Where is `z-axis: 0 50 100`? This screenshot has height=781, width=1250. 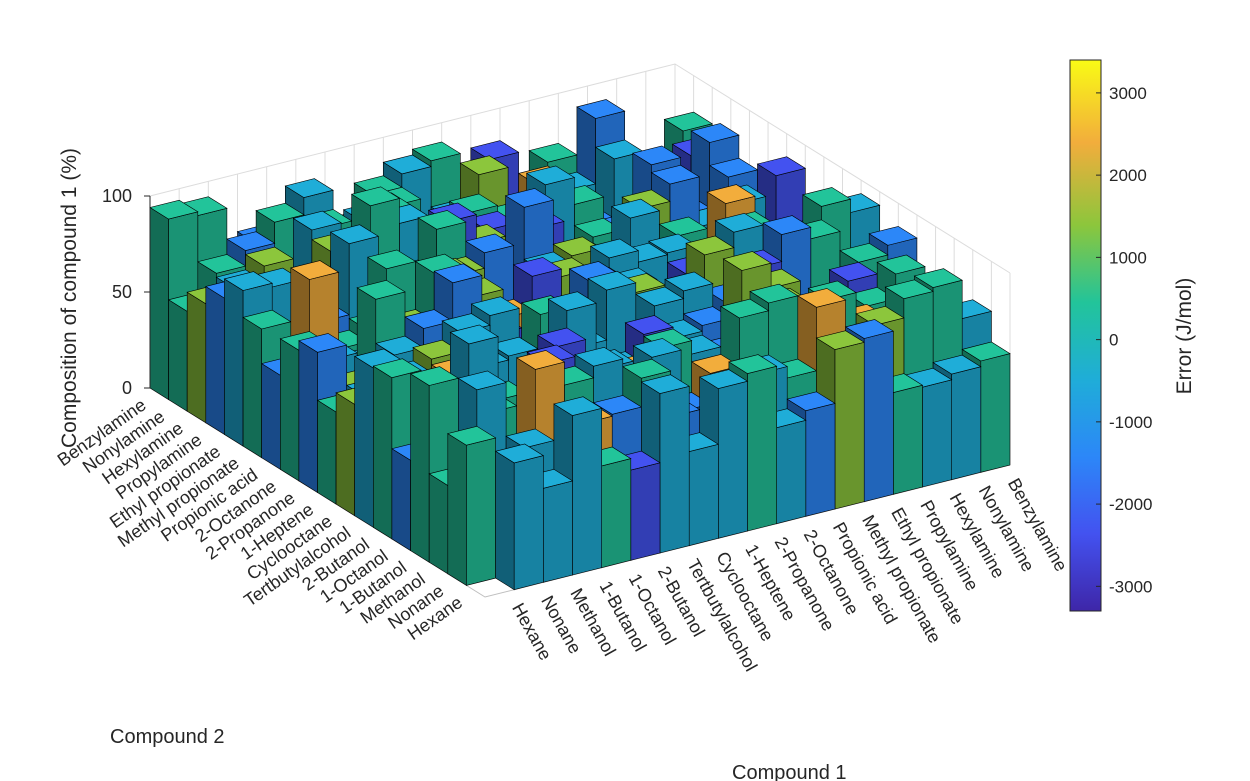 z-axis: 0 50 100 is located at coordinates (126, 292).